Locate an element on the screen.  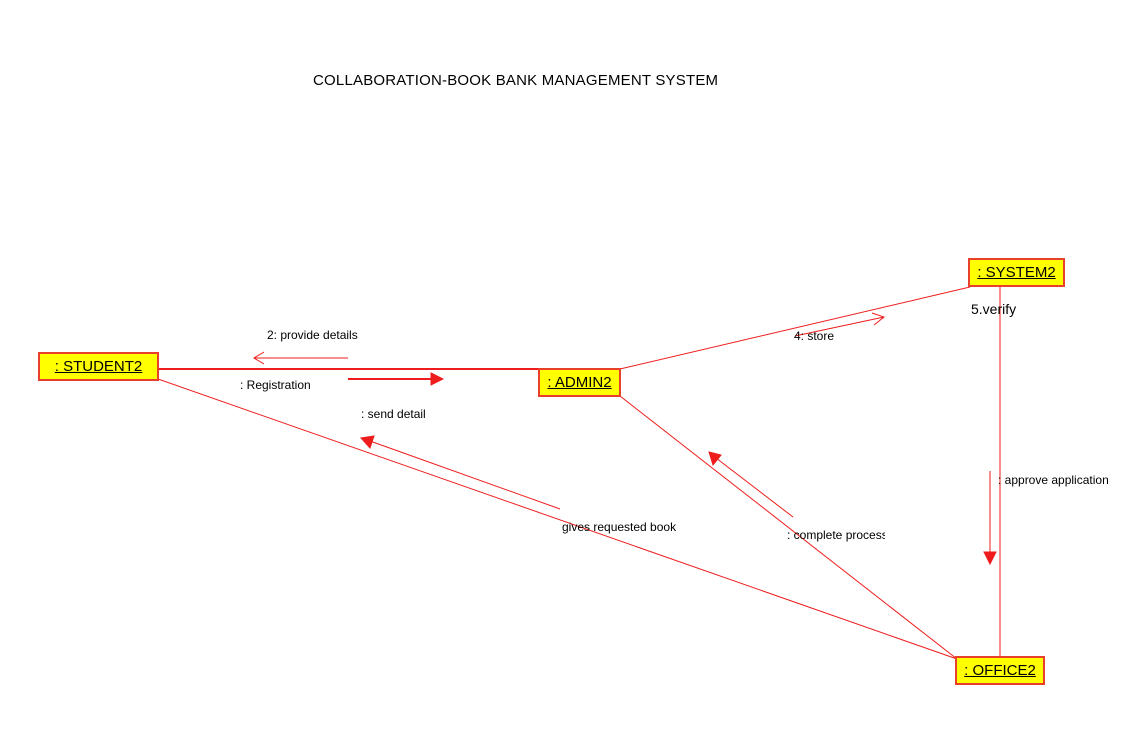
arrow-provide-details is located at coordinates (300, 358).